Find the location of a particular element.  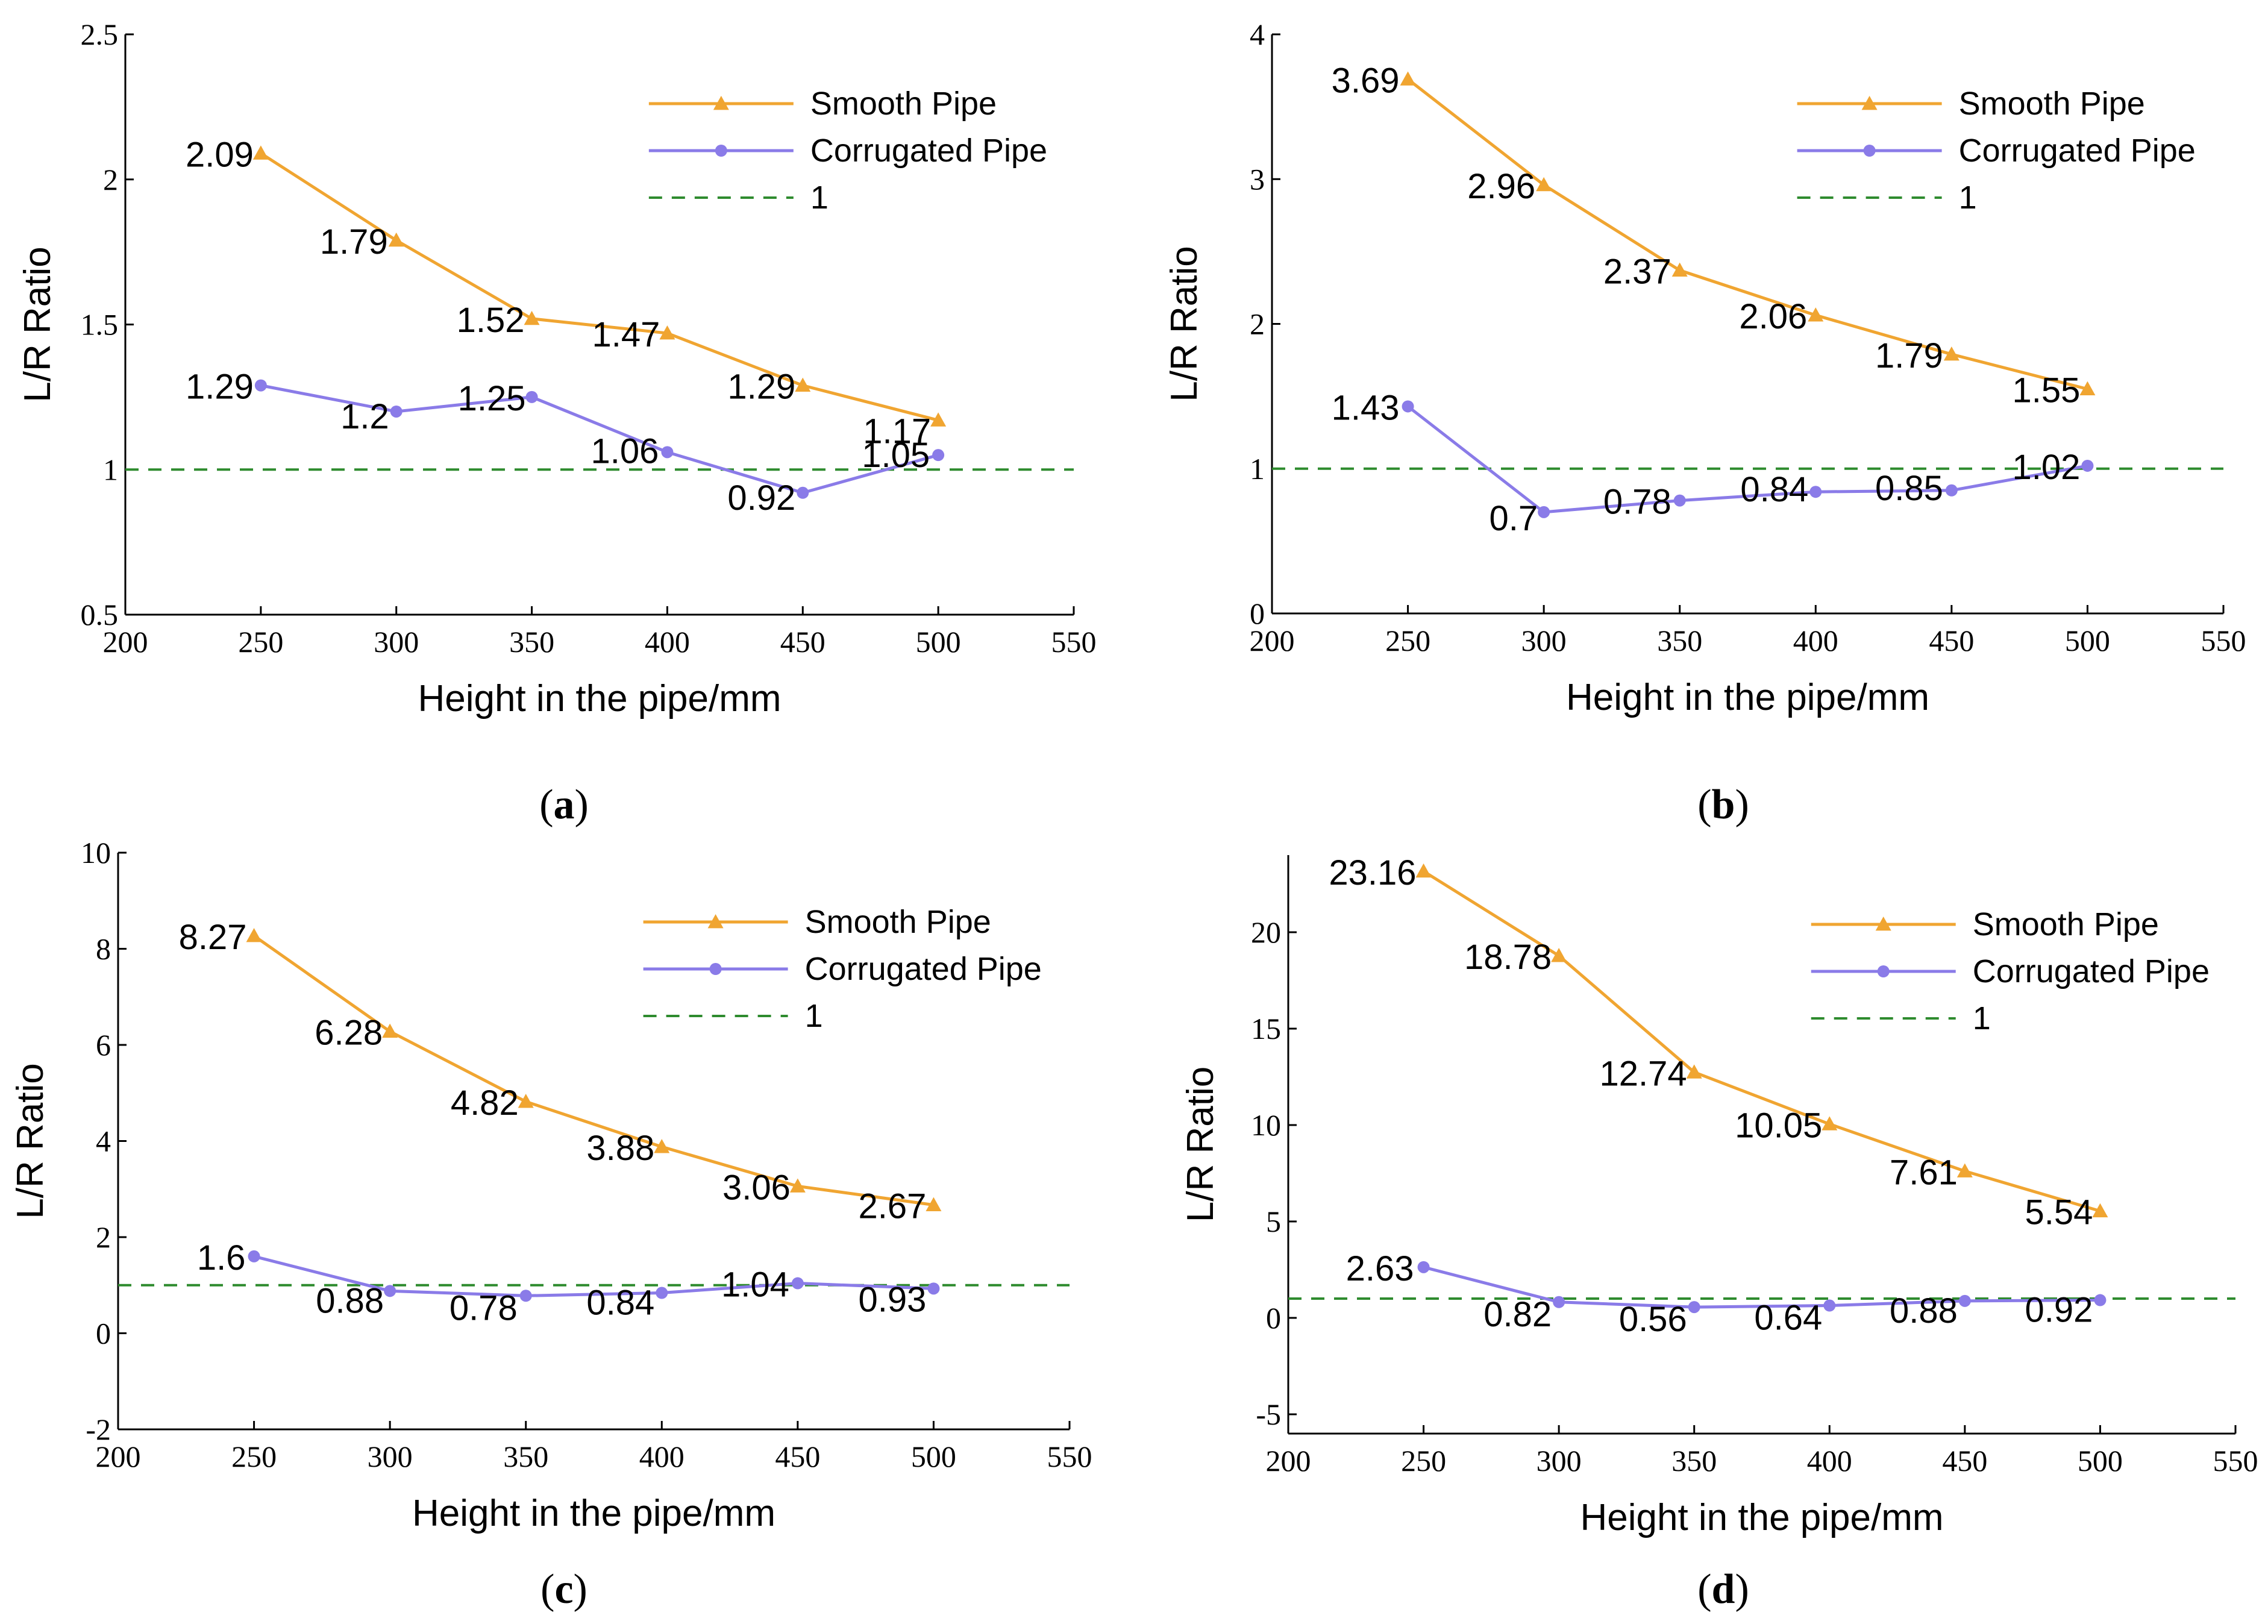

x-tick-label: 400 is located at coordinates (662, 1456).